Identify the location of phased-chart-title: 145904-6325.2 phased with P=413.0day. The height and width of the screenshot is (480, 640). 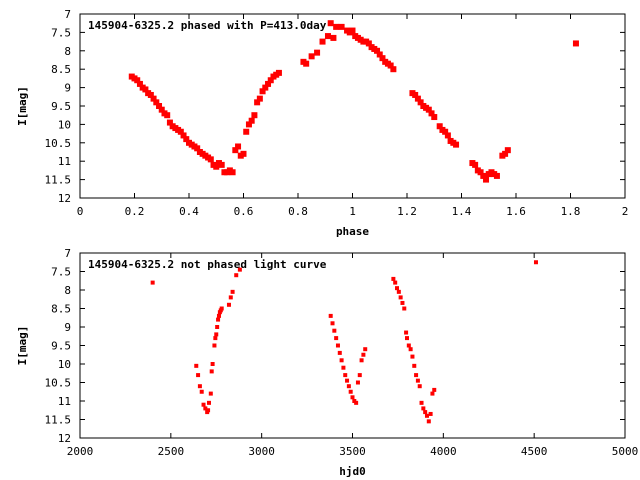
(207, 25).